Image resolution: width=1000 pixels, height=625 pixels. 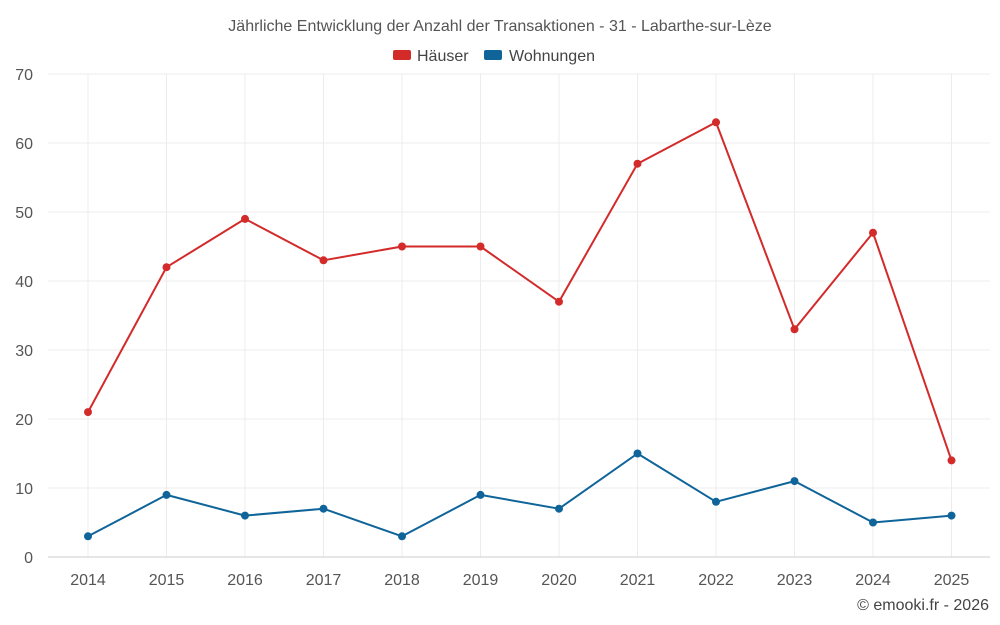 I want to click on x-tick-label-2021: 2021, so click(x=638, y=580).